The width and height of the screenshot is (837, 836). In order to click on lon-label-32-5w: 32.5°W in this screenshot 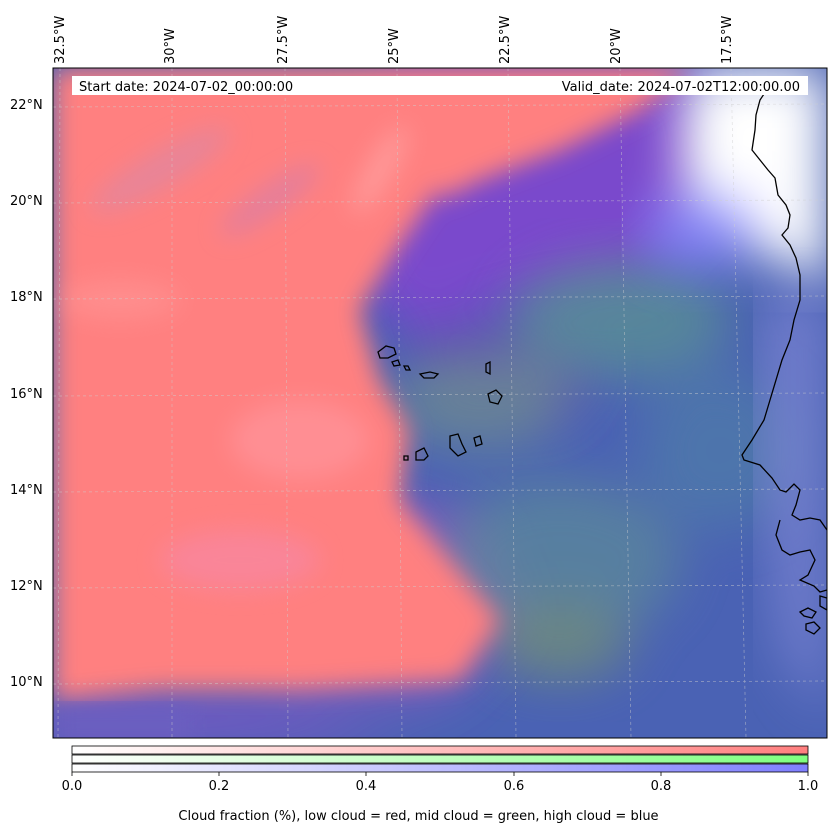, I will do `click(60, 39)`.